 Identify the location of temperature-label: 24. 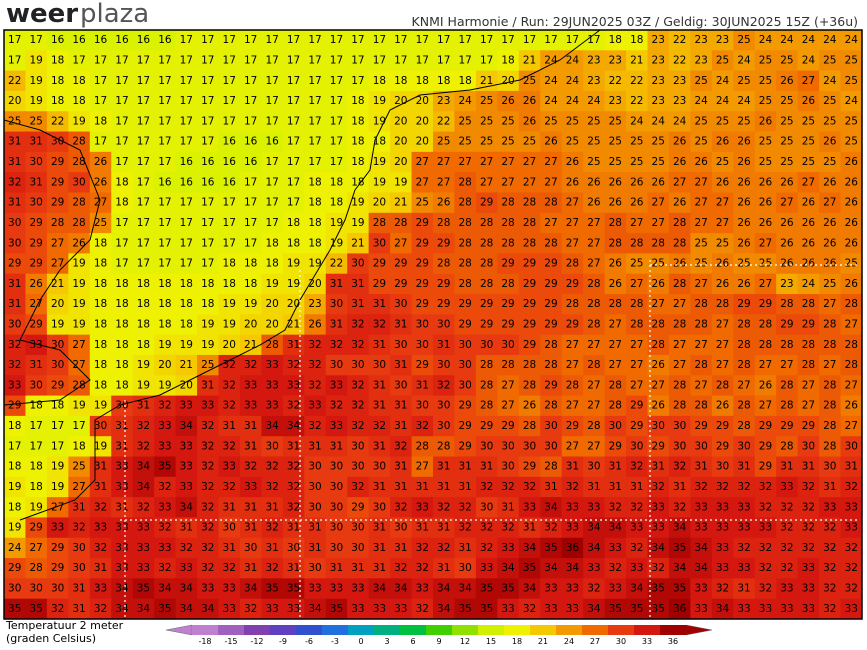
(787, 40).